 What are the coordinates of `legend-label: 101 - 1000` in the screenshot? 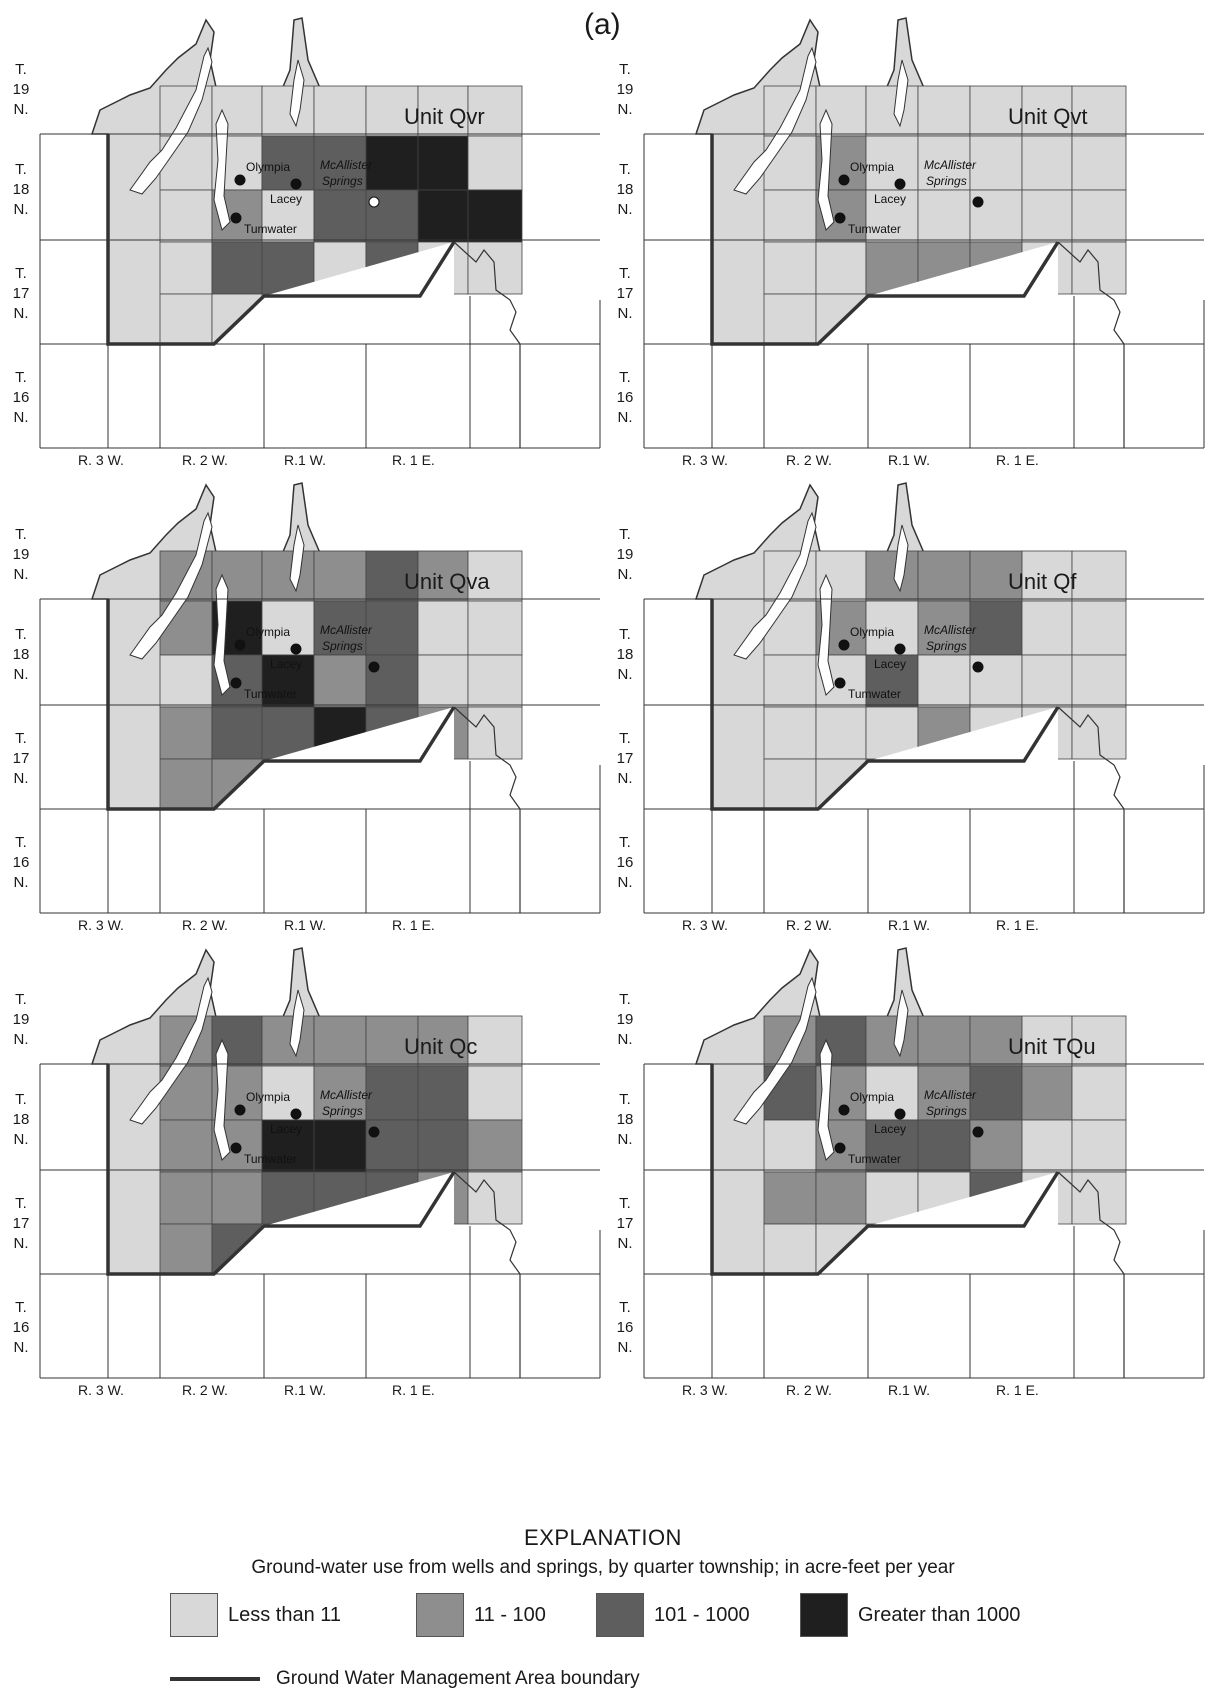 It's located at (702, 1614).